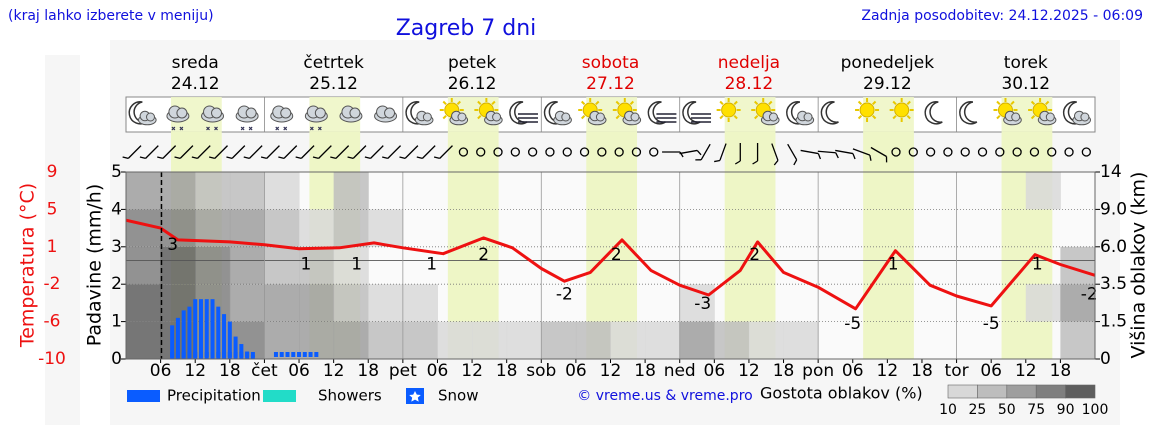 This screenshot has height=443, width=1152. I want to click on day-date: 29.12, so click(887, 84).